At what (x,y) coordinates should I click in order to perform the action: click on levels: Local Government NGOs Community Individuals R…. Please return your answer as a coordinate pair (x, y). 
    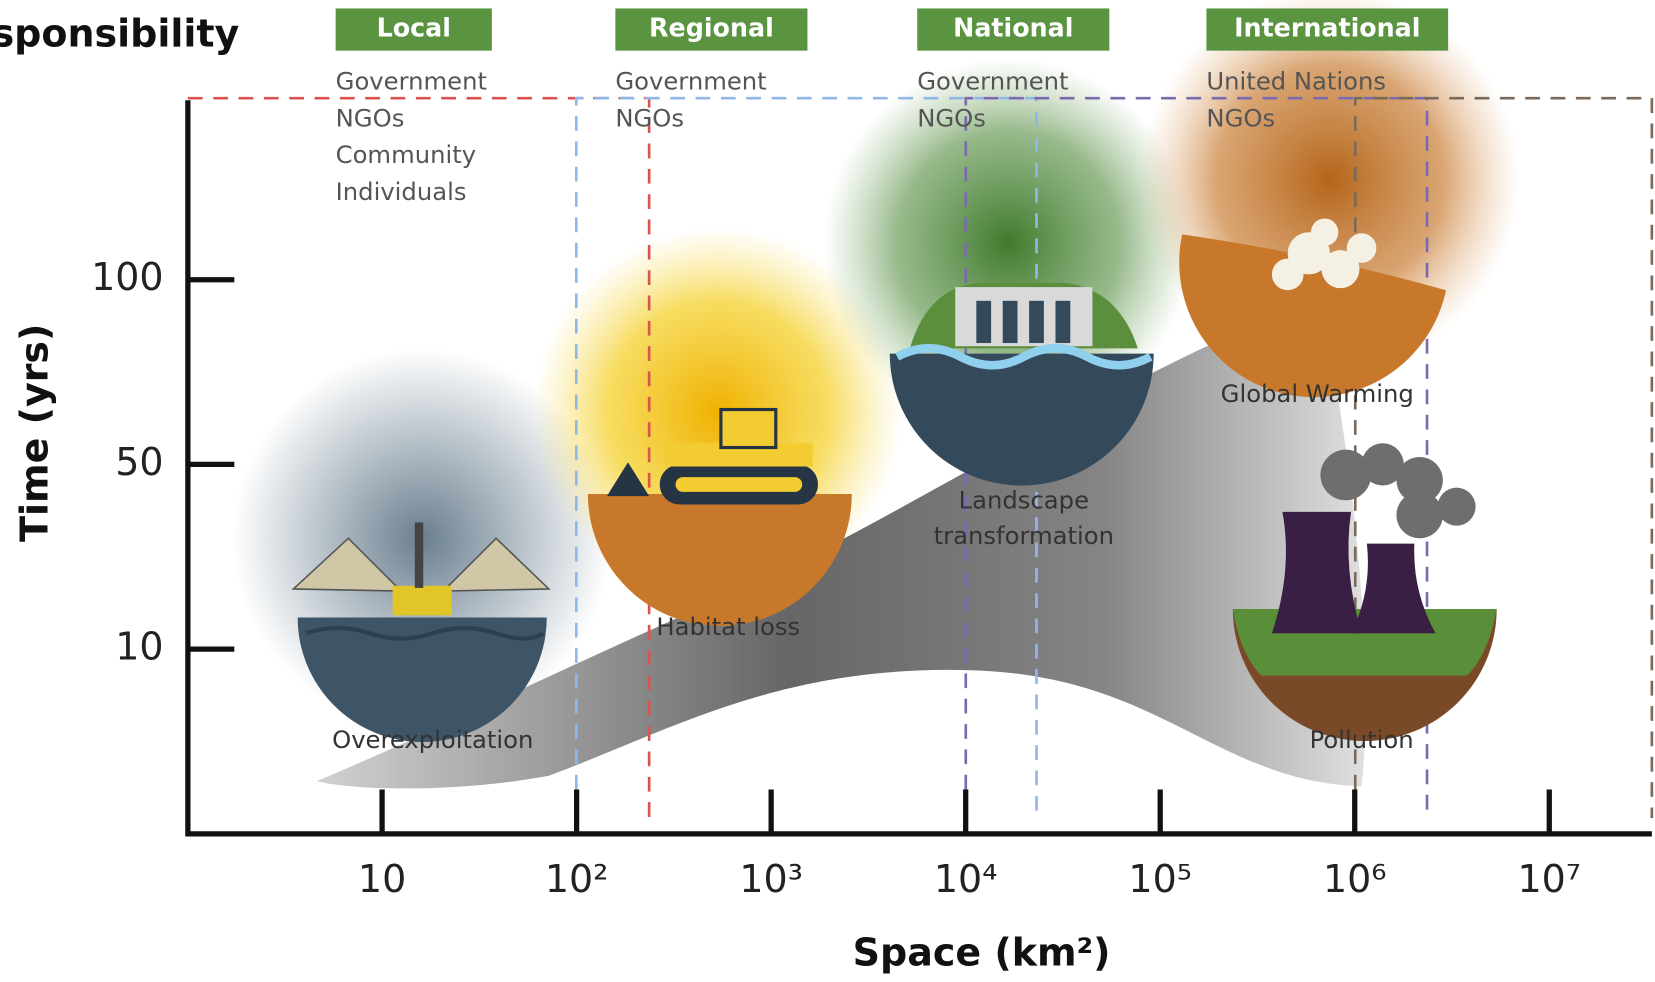
    Looking at the image, I should click on (892, 107).